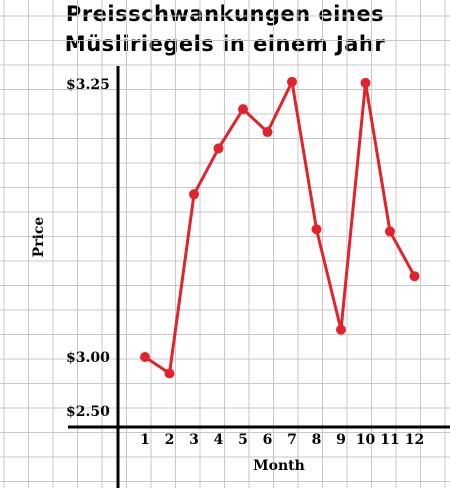 The image size is (450, 488). What do you see at coordinates (317, 440) in the screenshot?
I see `x-tick-label: 8` at bounding box center [317, 440].